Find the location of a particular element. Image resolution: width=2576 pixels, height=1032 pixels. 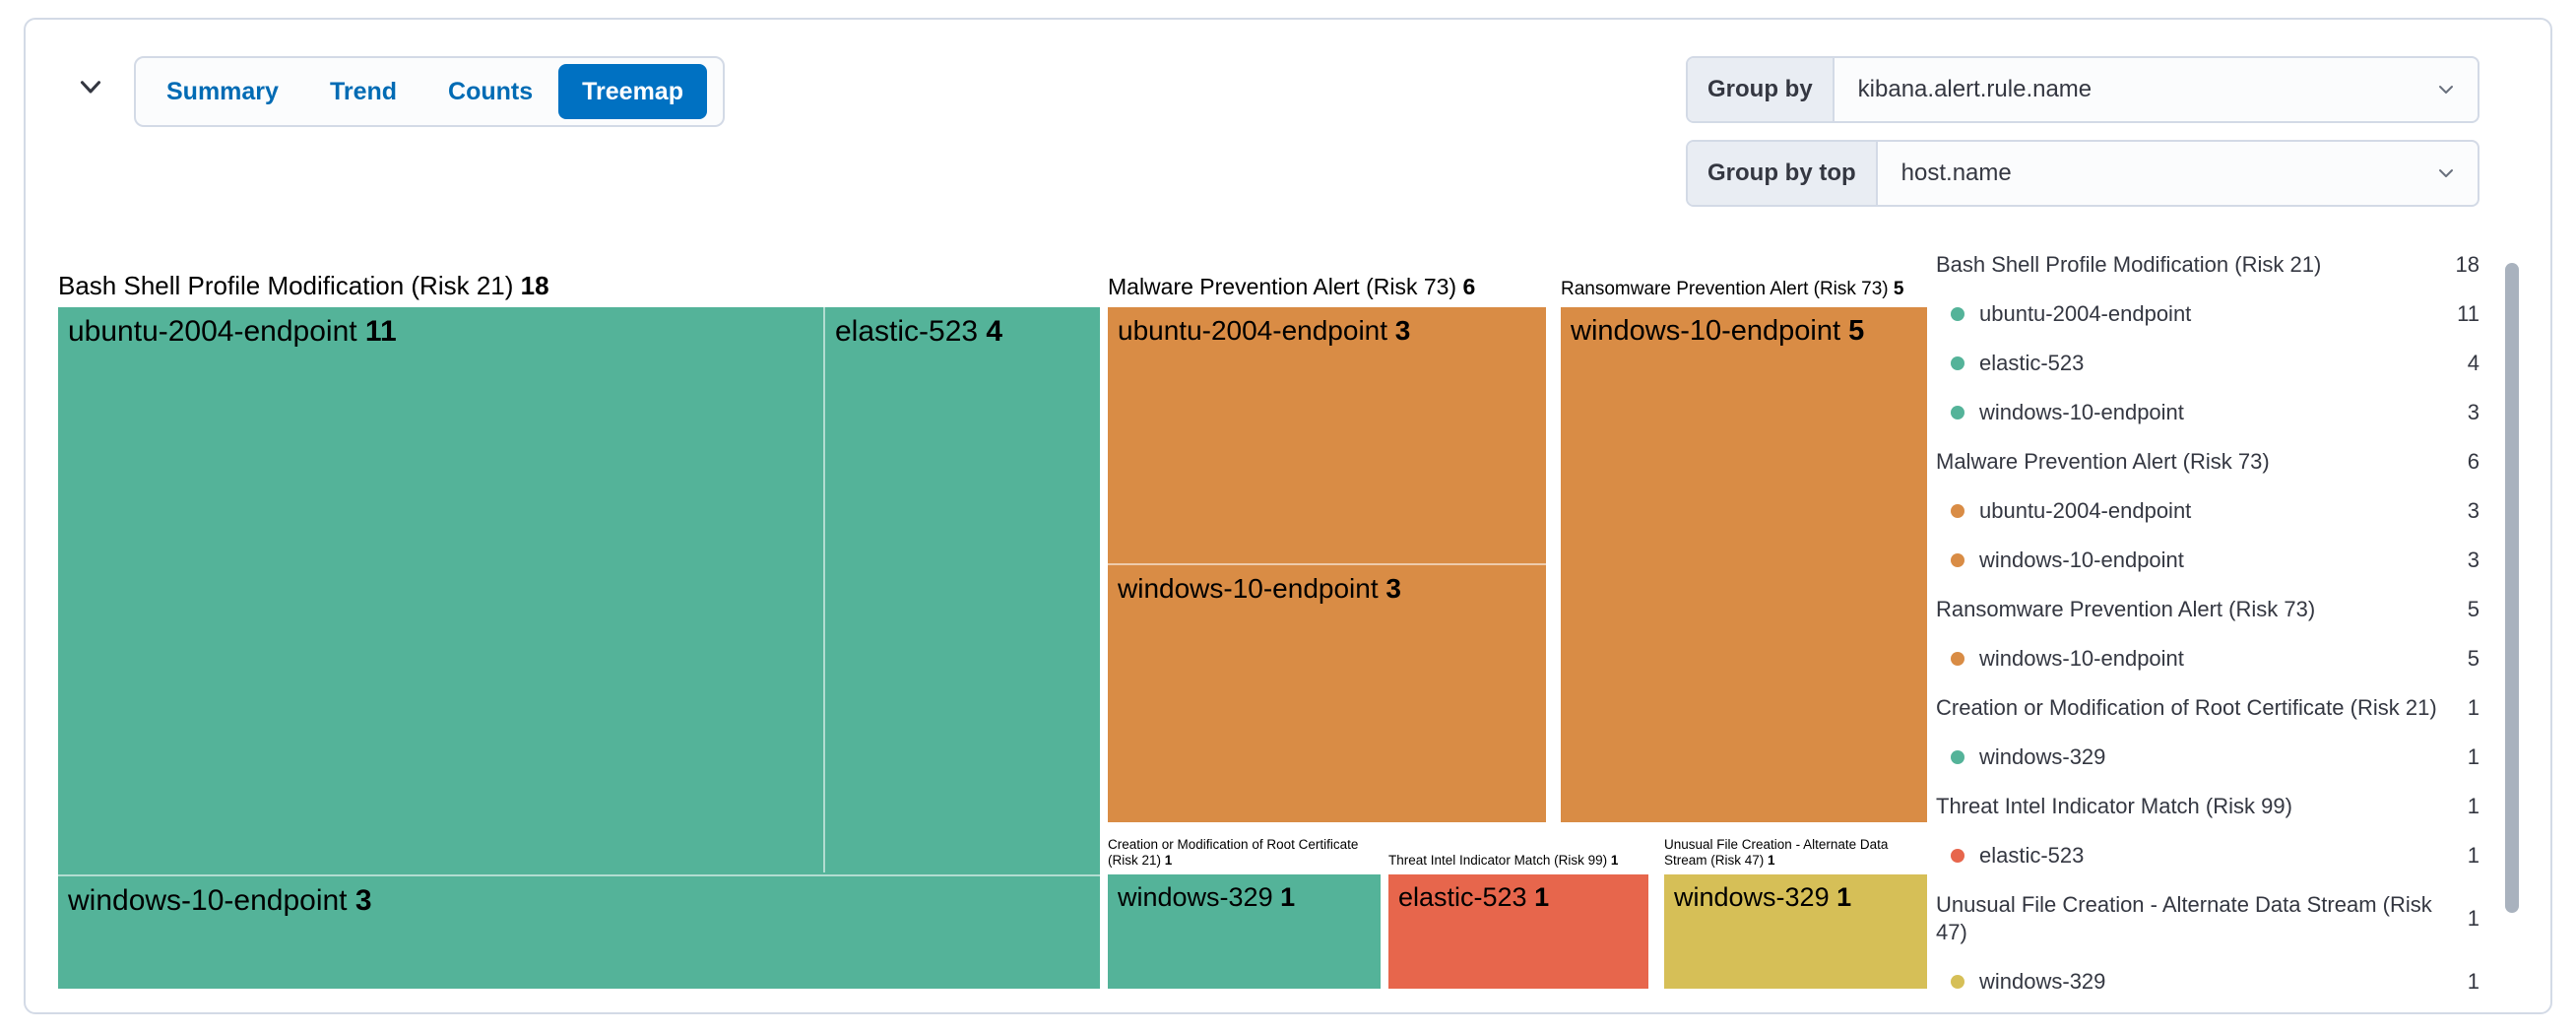

group-by-label: Group by is located at coordinates (1761, 89).